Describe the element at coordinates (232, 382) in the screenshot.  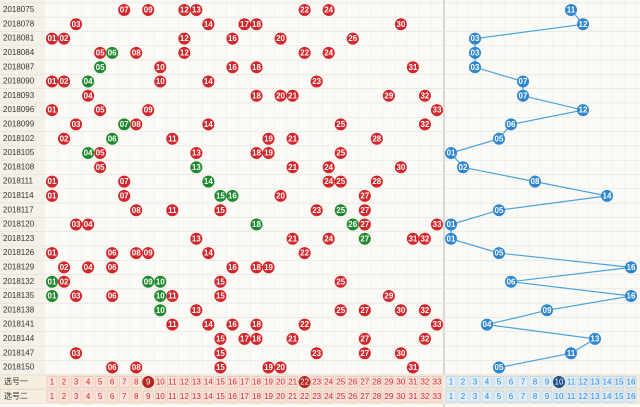
I see `red-option: 16` at that location.